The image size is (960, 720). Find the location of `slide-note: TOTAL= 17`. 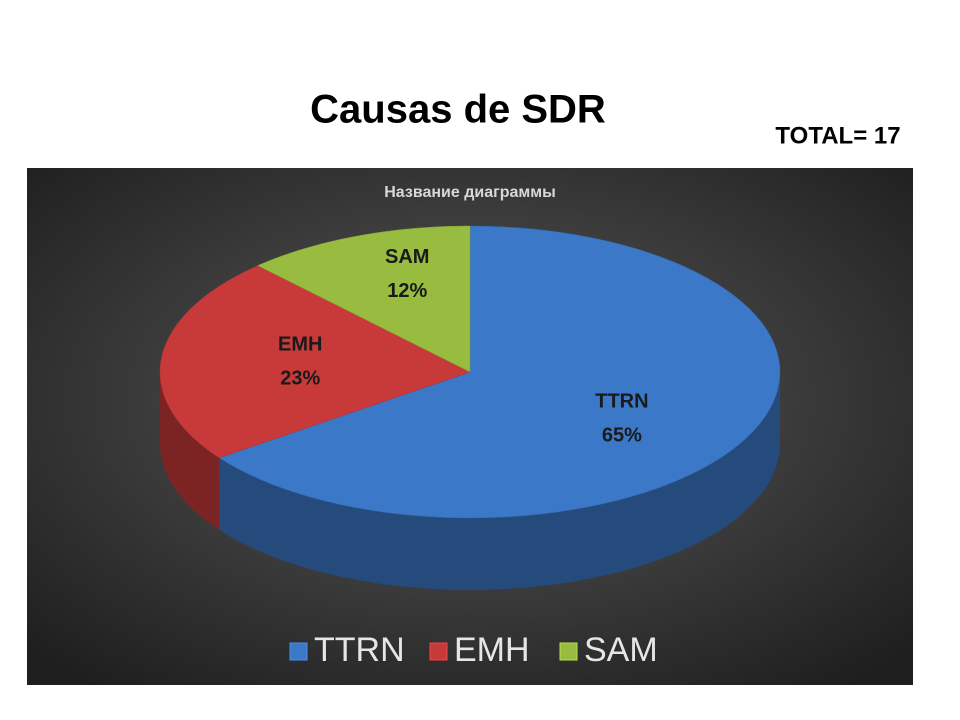

slide-note: TOTAL= 17 is located at coordinates (837, 135).